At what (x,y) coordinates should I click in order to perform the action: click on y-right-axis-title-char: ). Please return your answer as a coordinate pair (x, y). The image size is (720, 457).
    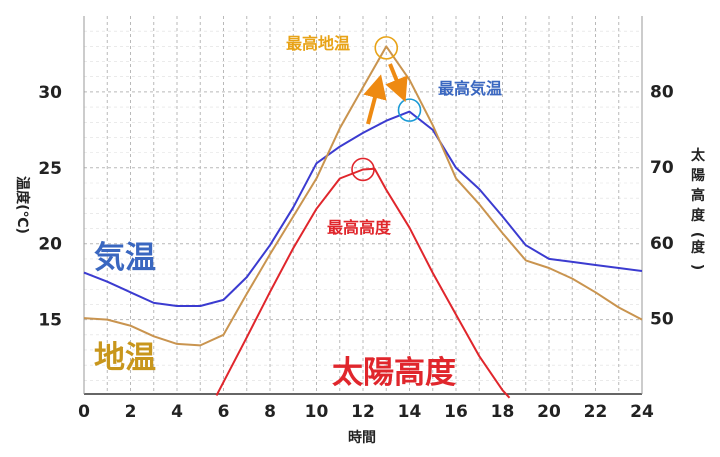
    Looking at the image, I should click on (697, 267).